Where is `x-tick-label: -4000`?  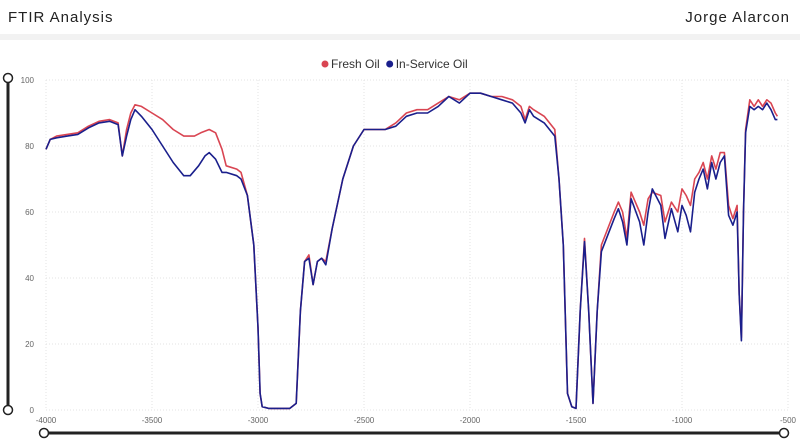 x-tick-label: -4000 is located at coordinates (46, 420).